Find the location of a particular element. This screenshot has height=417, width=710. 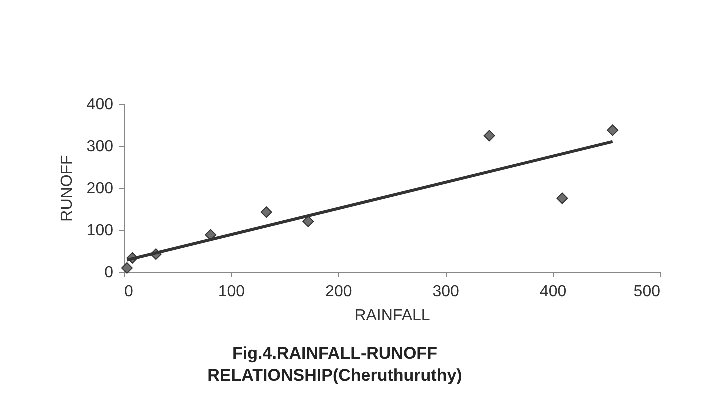

x-tick-label: 200 is located at coordinates (339, 292).